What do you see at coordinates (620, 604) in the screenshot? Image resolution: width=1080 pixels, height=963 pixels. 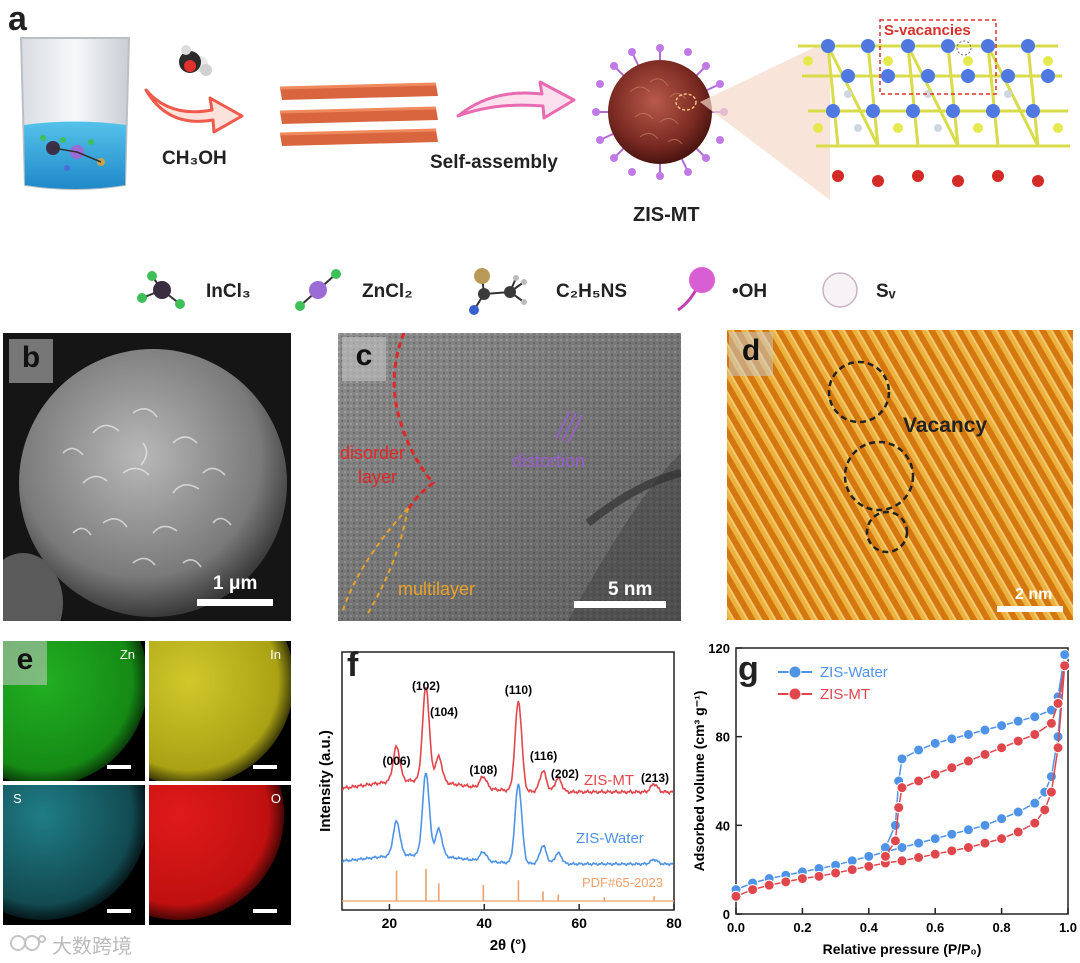 I see `tem-scalebar` at bounding box center [620, 604].